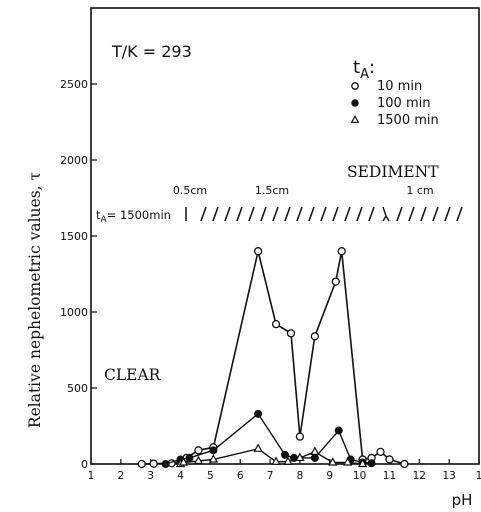 The image size is (481, 512). What do you see at coordinates (210, 476) in the screenshot?
I see `x-tick-label: 5` at bounding box center [210, 476].